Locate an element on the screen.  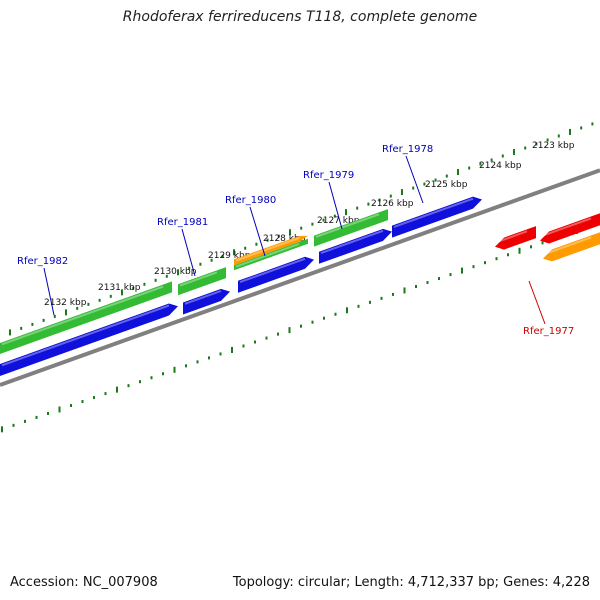
gene-rfer-1980c-feature-highlight is located at coordinates (272, 270).